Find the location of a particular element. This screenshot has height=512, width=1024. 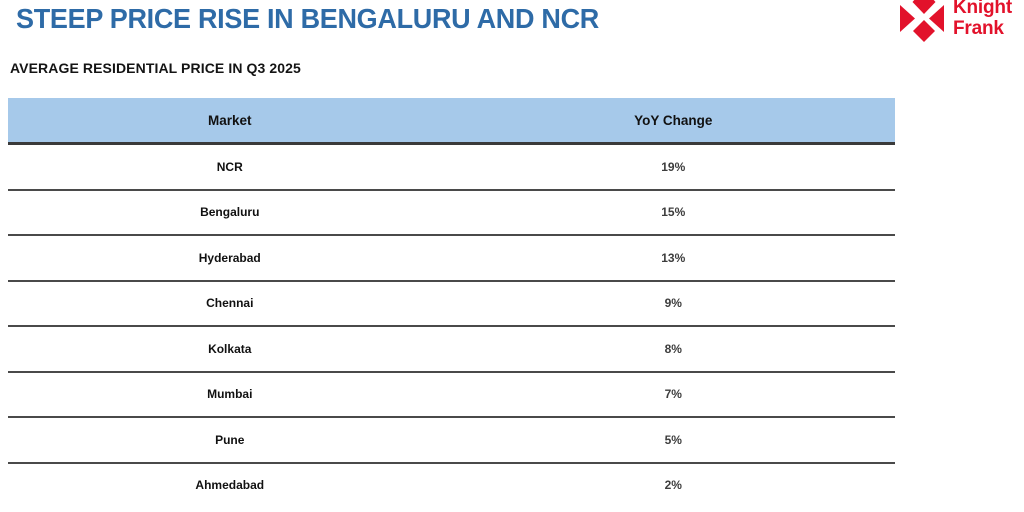

market-cell: Ahmedabad is located at coordinates (230, 485).